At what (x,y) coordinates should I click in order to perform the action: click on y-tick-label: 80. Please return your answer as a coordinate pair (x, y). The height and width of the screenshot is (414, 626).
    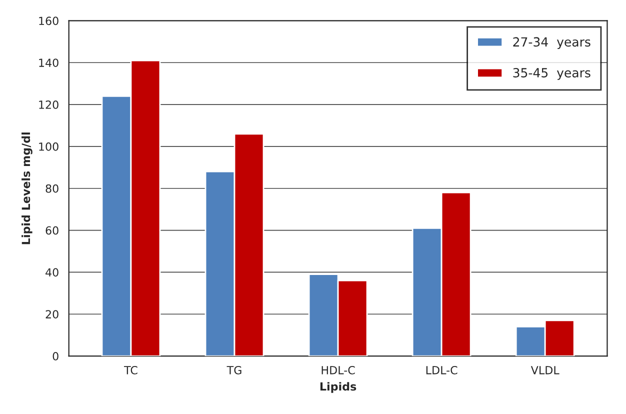
    Looking at the image, I should click on (52, 188).